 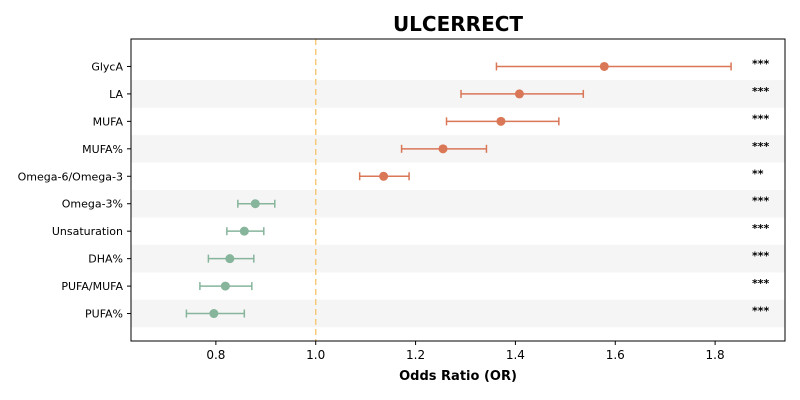 I want to click on y-tick-label: Omega-3%, so click(x=92, y=204).